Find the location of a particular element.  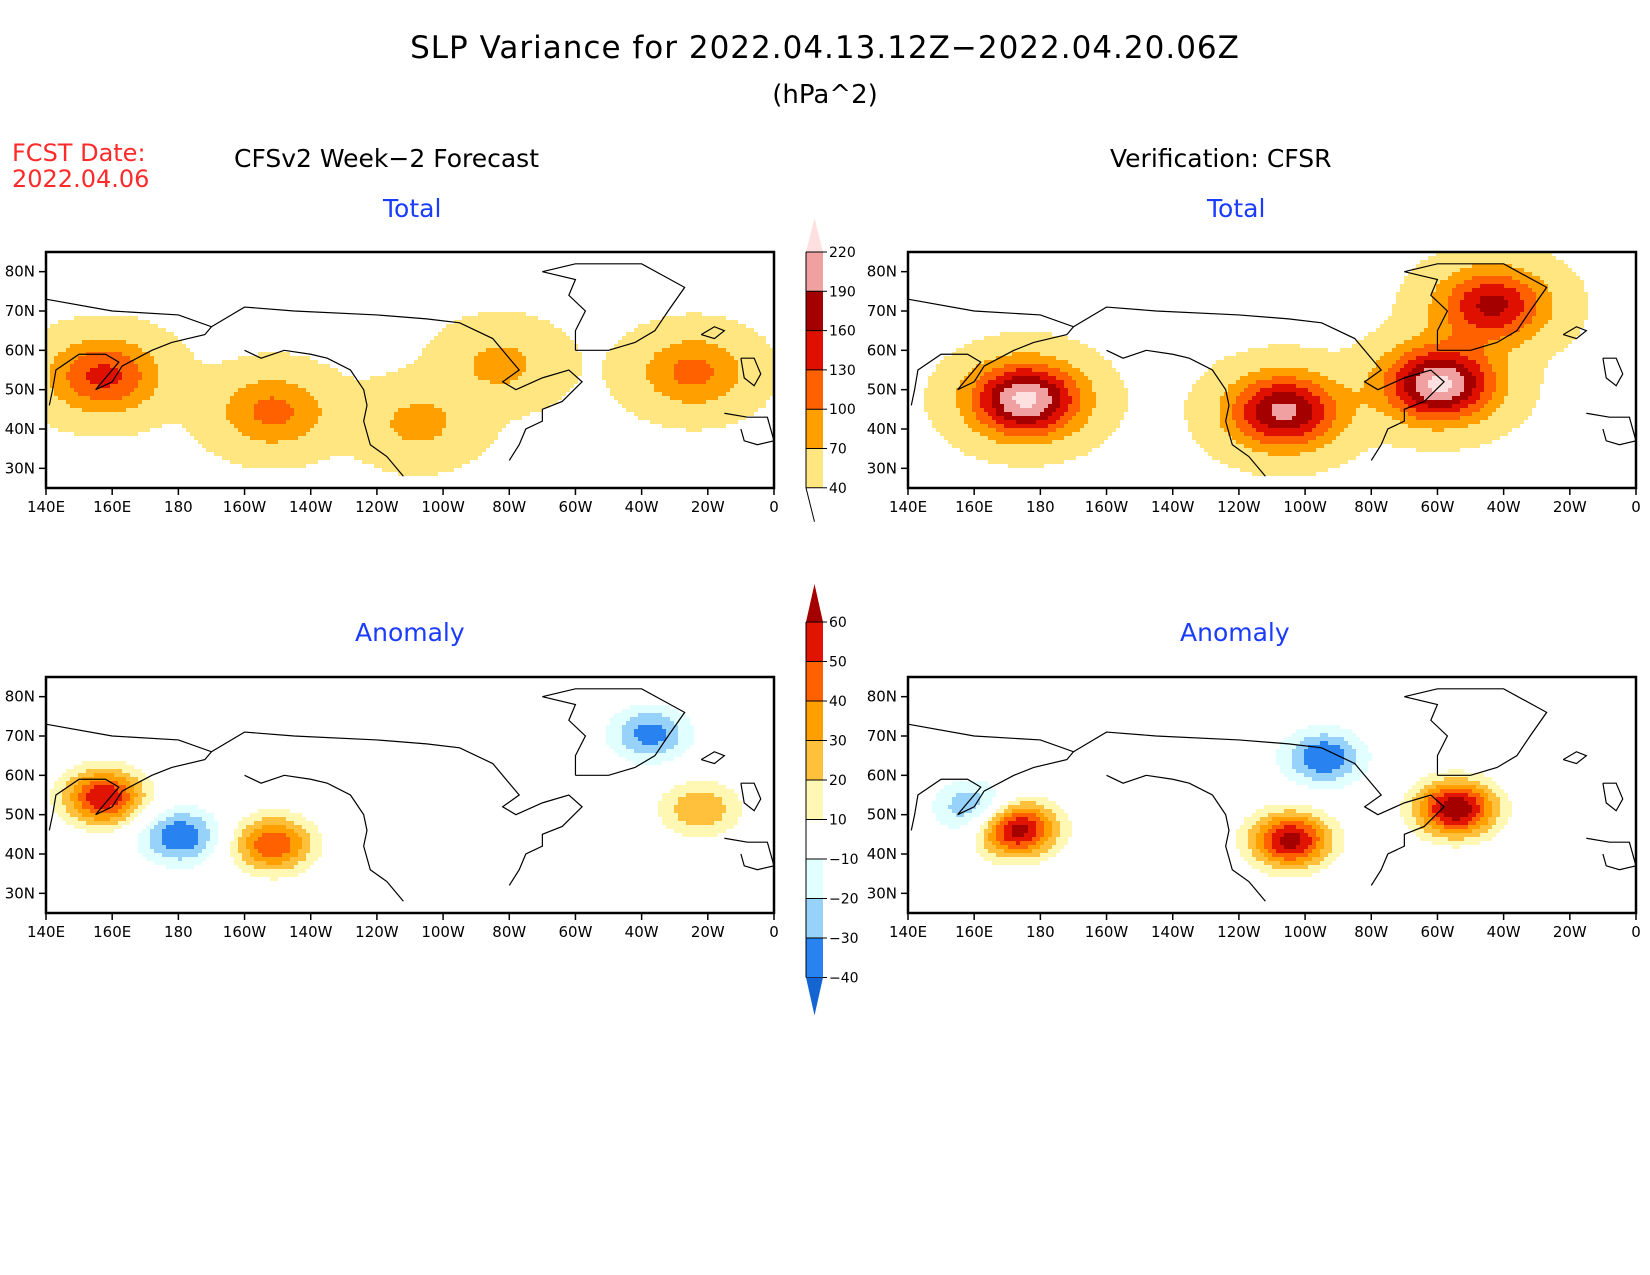

colorbar-label: 190 is located at coordinates (842, 292).